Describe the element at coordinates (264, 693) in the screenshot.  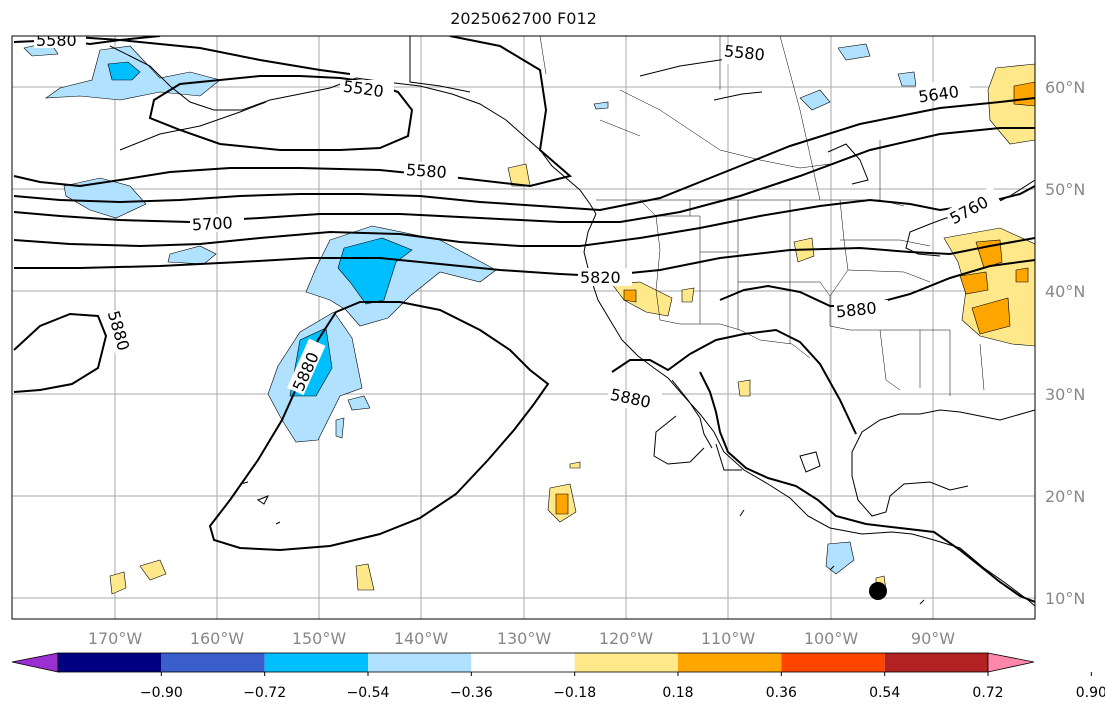
I see `colorbar-tick-label: −0.72` at that location.